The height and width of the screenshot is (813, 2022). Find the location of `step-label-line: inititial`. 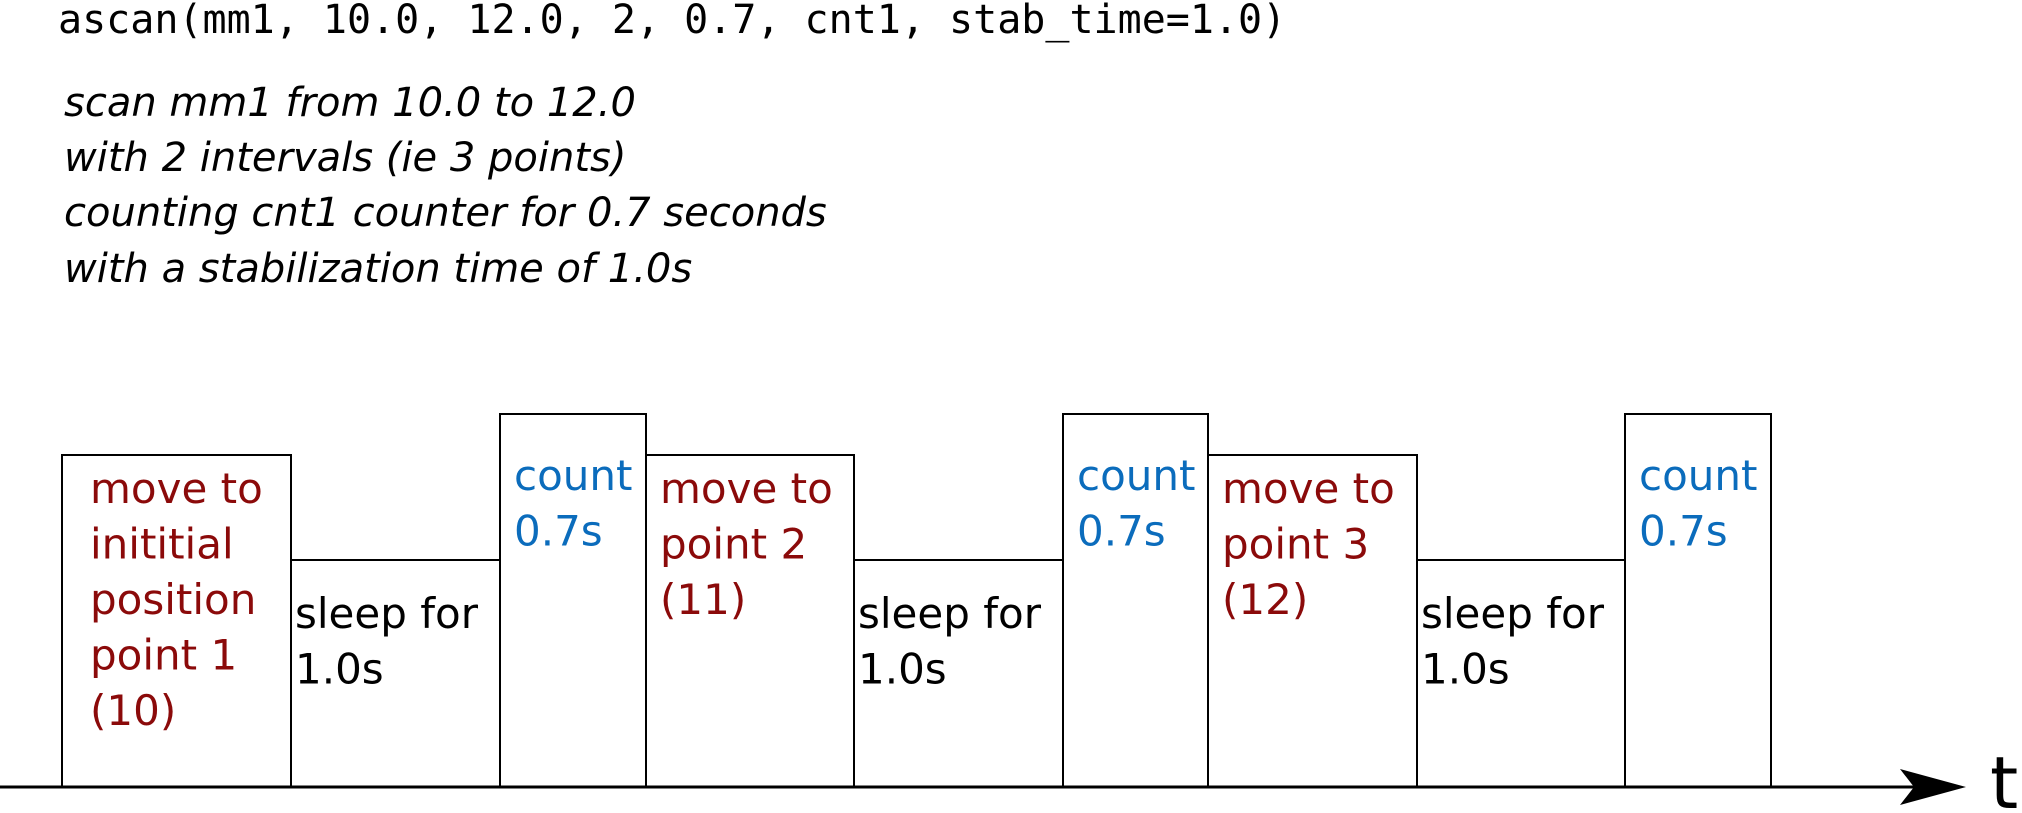

step-label-line: inititial is located at coordinates (162, 544).